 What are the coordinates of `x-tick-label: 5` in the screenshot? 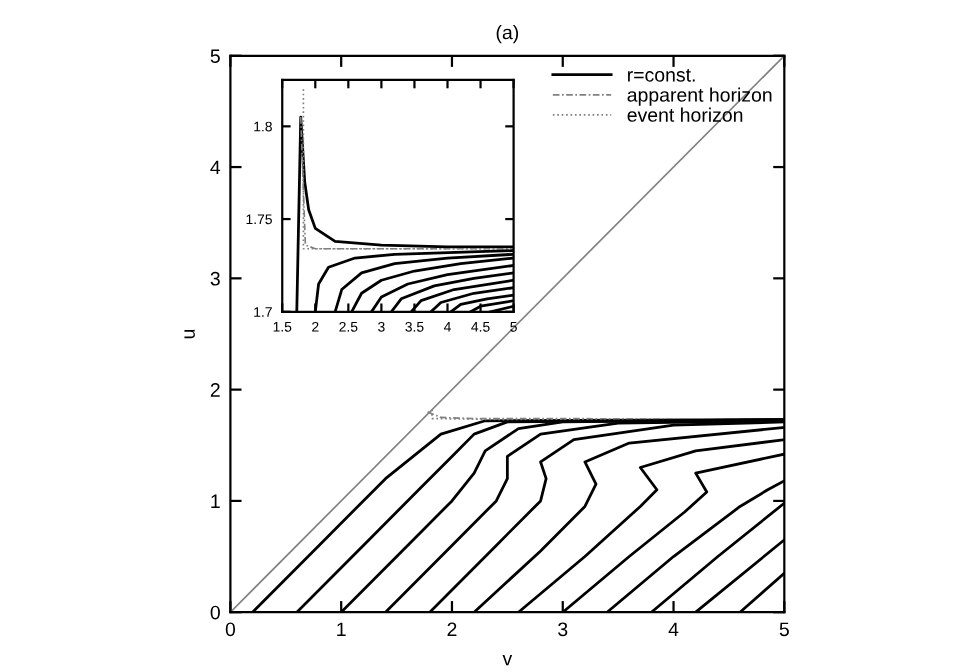 It's located at (784, 629).